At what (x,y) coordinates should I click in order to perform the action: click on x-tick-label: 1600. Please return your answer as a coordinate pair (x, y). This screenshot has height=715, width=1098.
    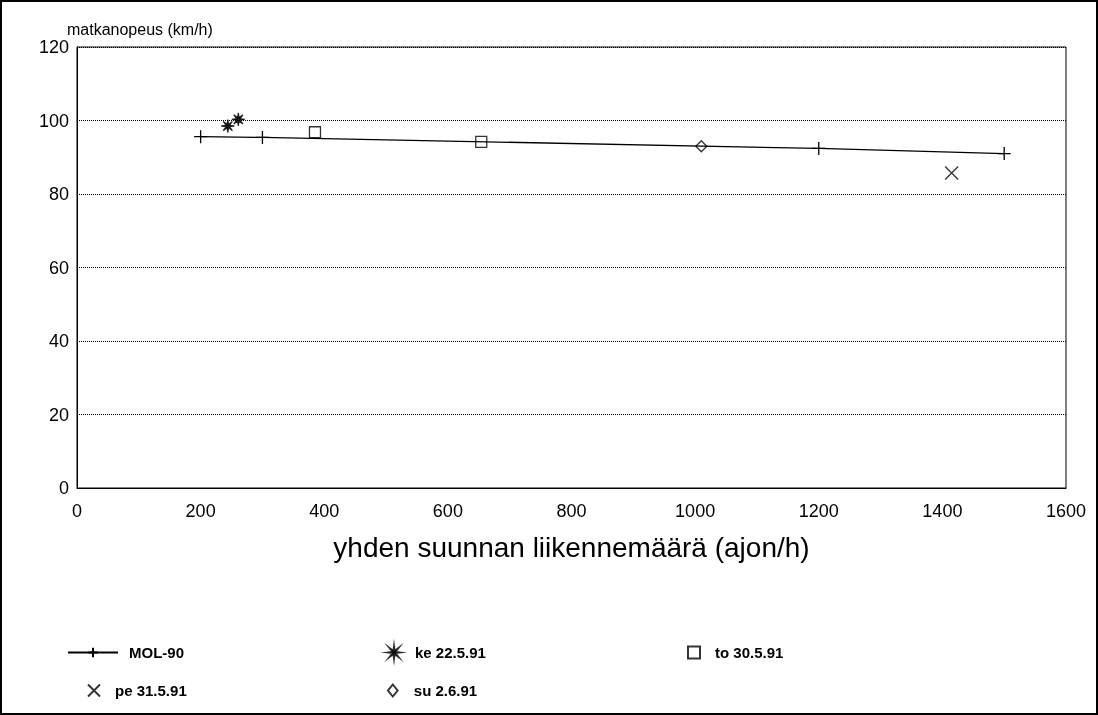
    Looking at the image, I should click on (1066, 511).